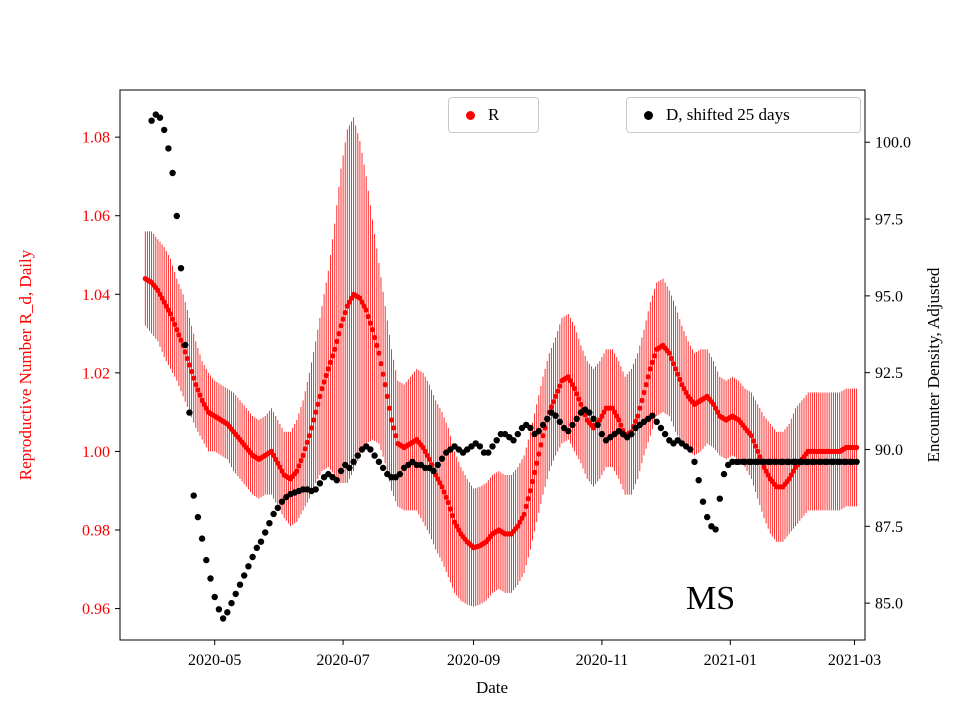 This screenshot has width=960, height=720. What do you see at coordinates (96, 138) in the screenshot?
I see `y-left-tick-label: 1.08` at bounding box center [96, 138].